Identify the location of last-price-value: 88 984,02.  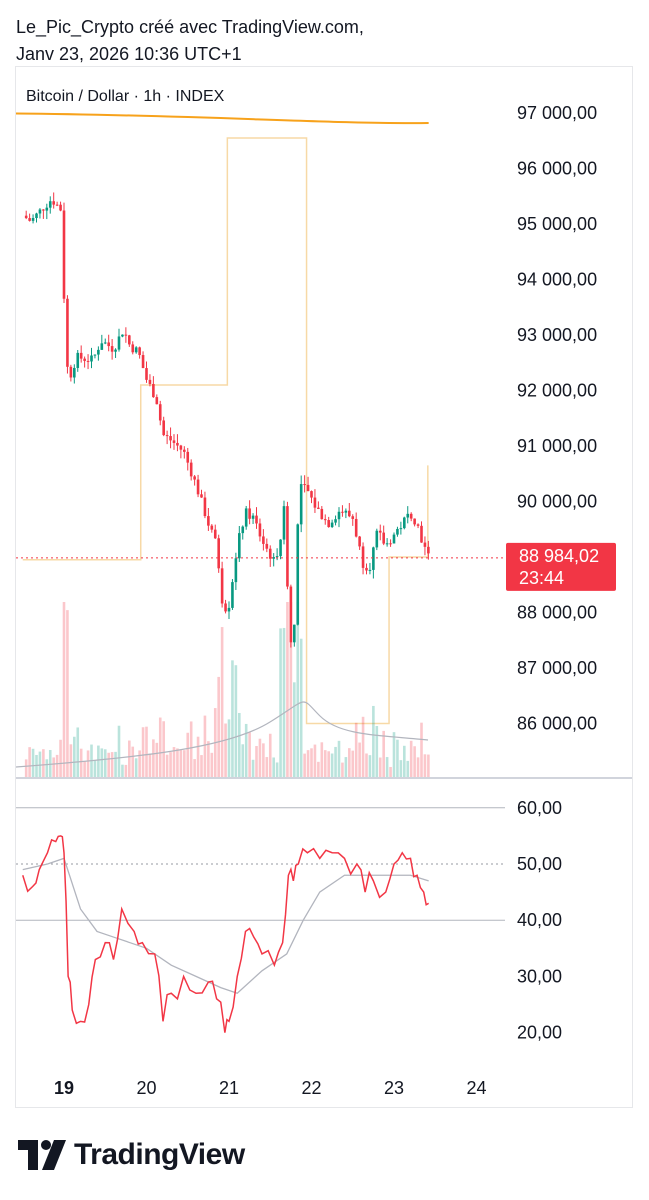
(559, 556).